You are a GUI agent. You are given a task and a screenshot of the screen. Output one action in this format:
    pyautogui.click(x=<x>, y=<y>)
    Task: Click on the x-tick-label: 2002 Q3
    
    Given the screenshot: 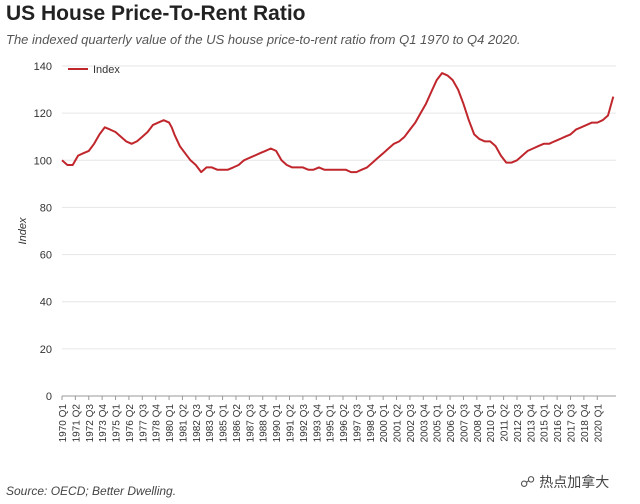 What is the action you would take?
    pyautogui.click(x=411, y=423)
    